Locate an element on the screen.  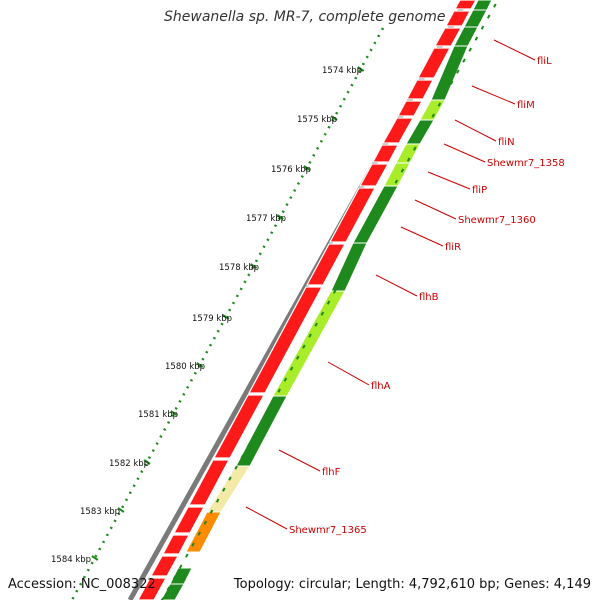
scale-label: 1583 kbp is located at coordinates (100, 512).